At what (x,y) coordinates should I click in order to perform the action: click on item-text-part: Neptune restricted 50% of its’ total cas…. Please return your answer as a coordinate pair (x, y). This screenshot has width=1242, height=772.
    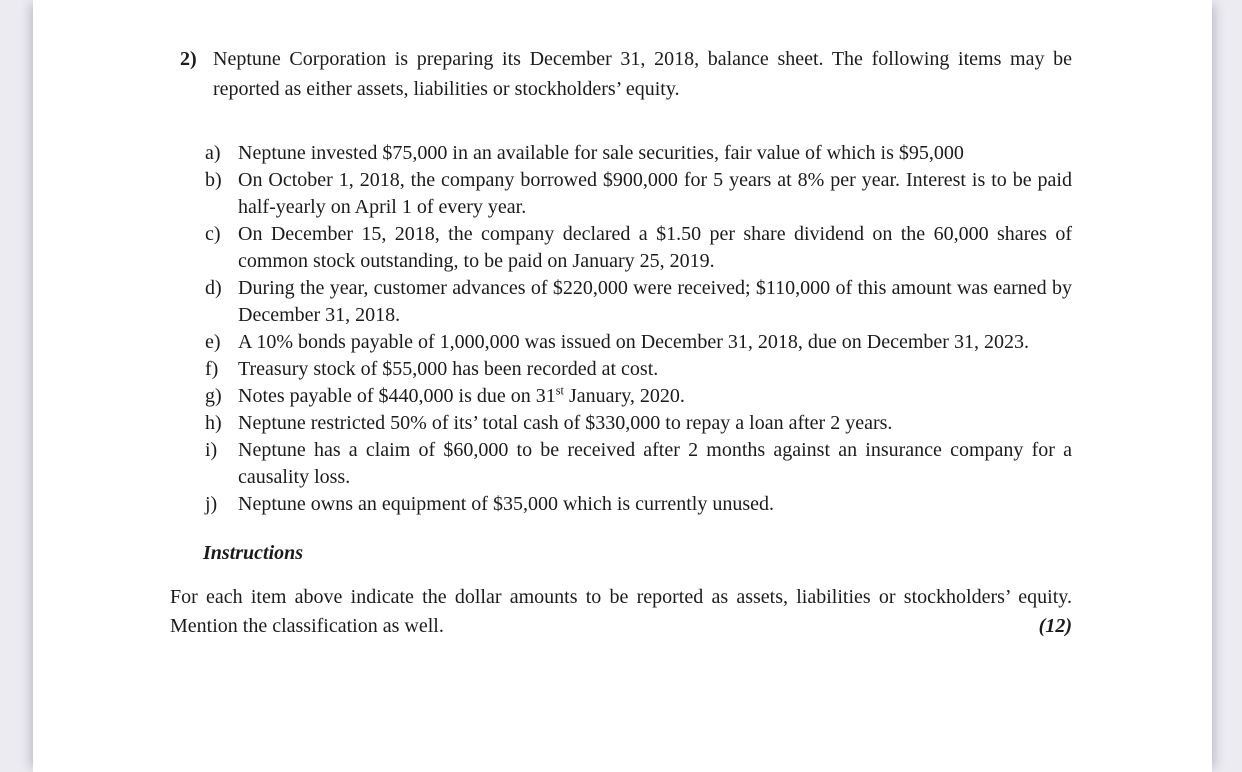
    Looking at the image, I should click on (565, 423).